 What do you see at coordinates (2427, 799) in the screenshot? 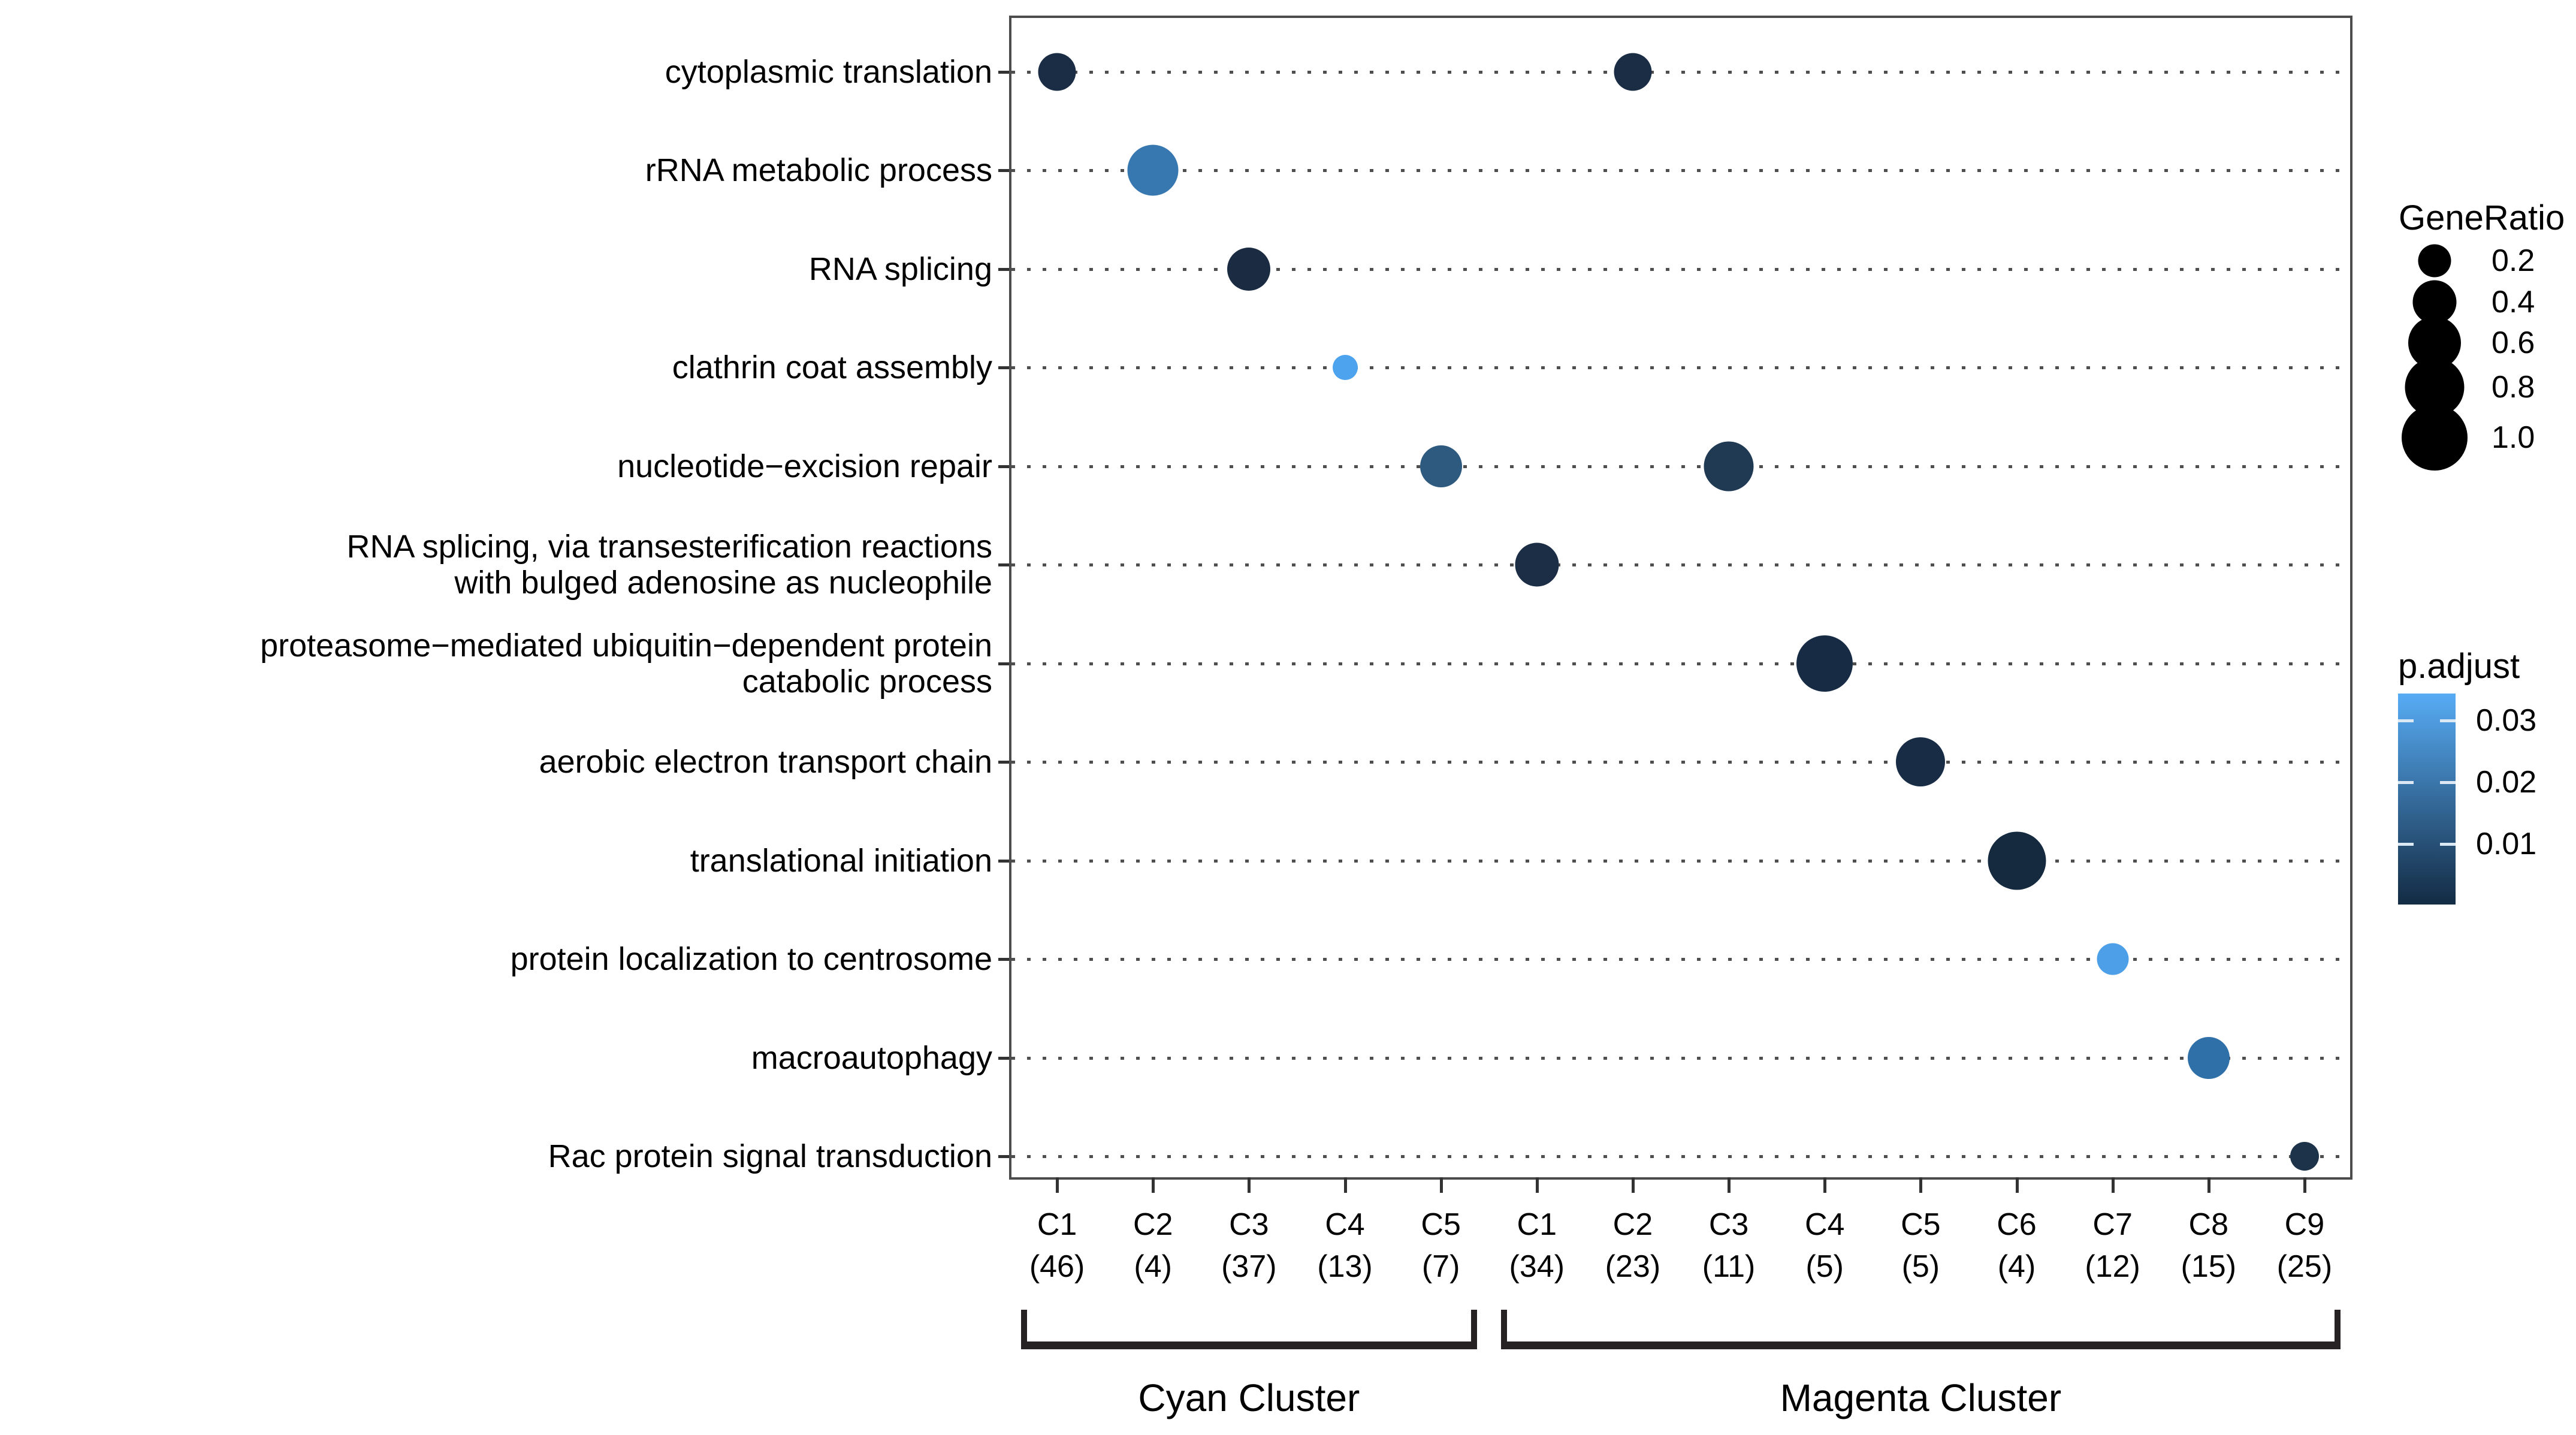
I see `p-adjust-colorbar` at bounding box center [2427, 799].